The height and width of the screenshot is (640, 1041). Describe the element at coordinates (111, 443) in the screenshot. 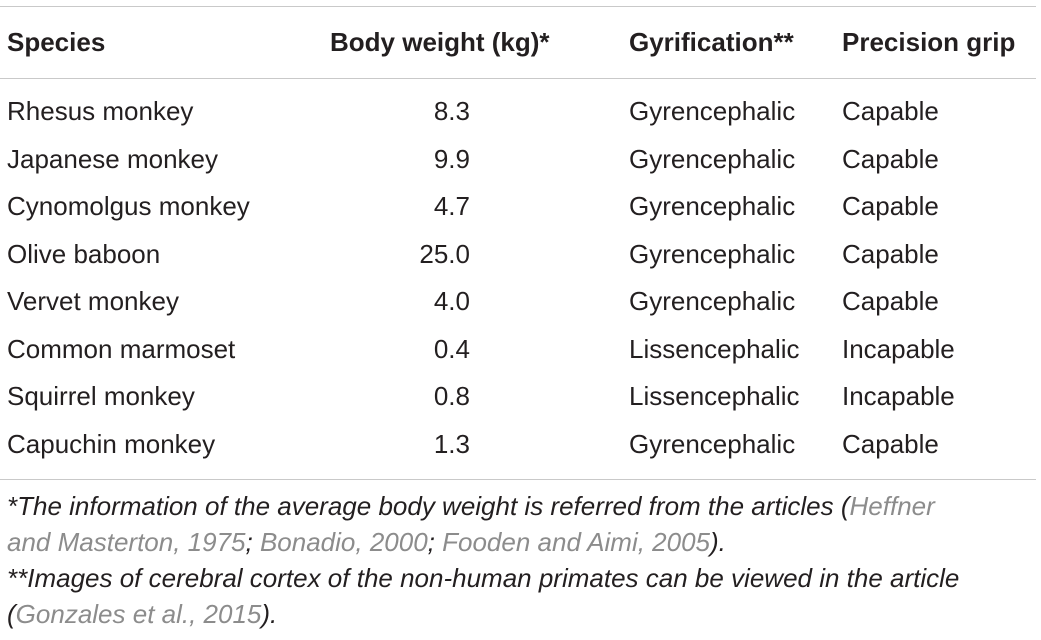

I see `cell-species: Capuchin monkey` at that location.